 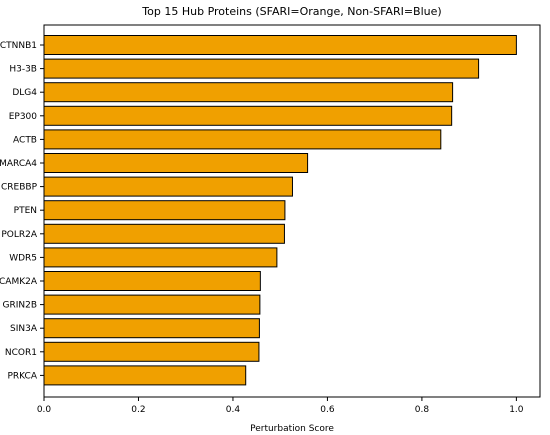 What do you see at coordinates (19, 188) in the screenshot?
I see `y-tick-label: CREBBP` at bounding box center [19, 188].